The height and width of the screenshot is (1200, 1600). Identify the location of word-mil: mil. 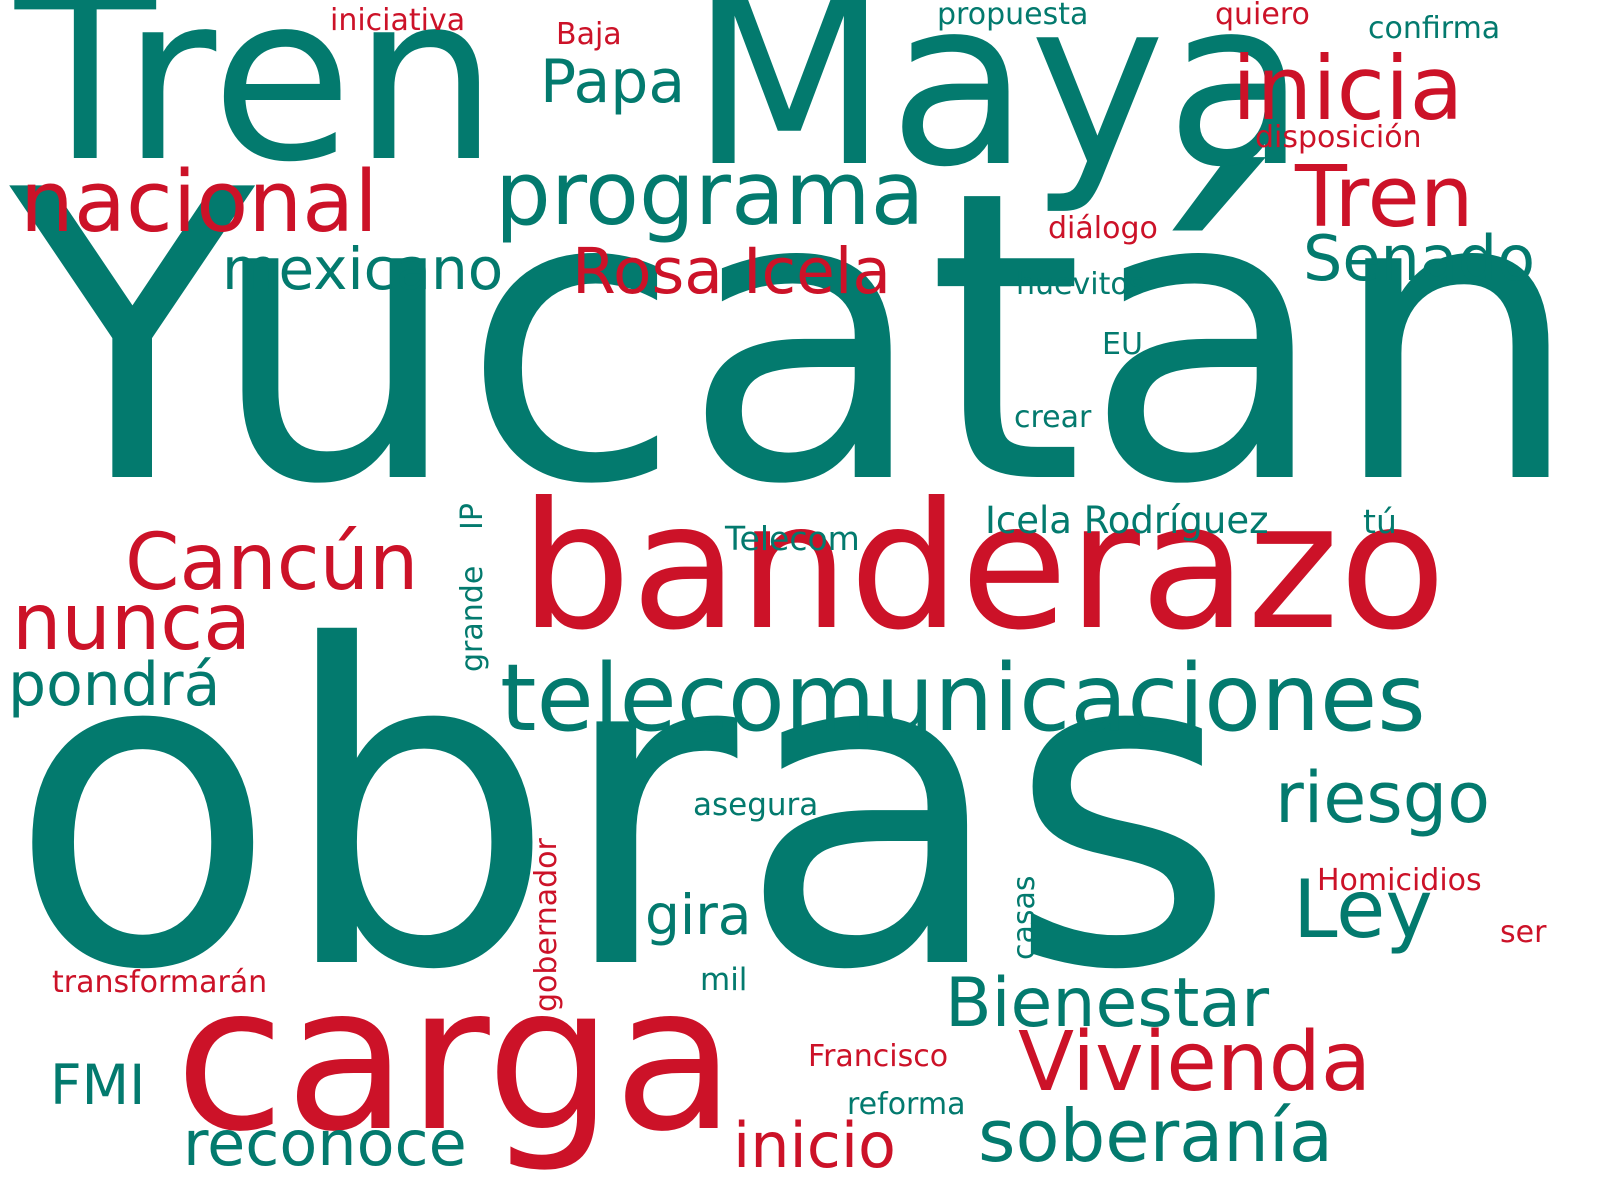
(724, 980).